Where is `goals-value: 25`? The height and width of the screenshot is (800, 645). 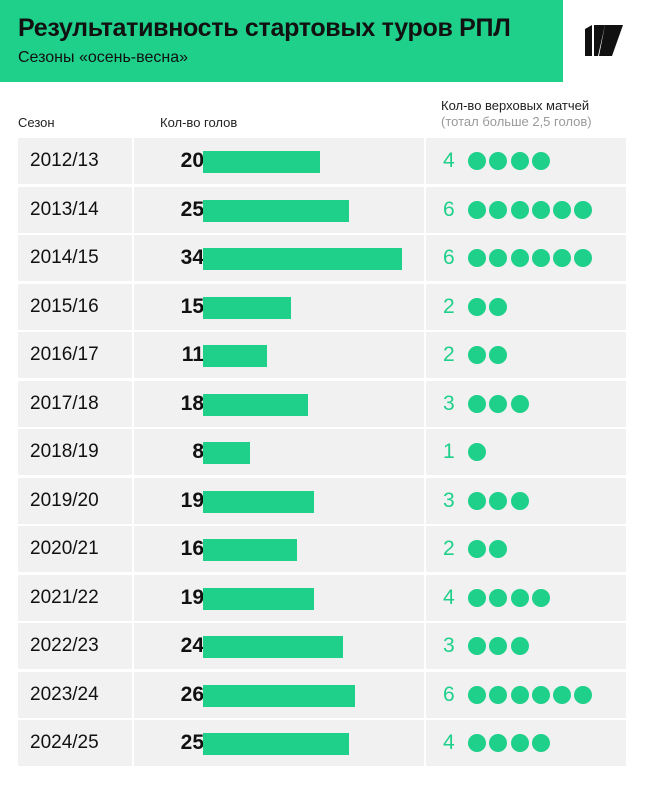 goals-value: 25 is located at coordinates (192, 209).